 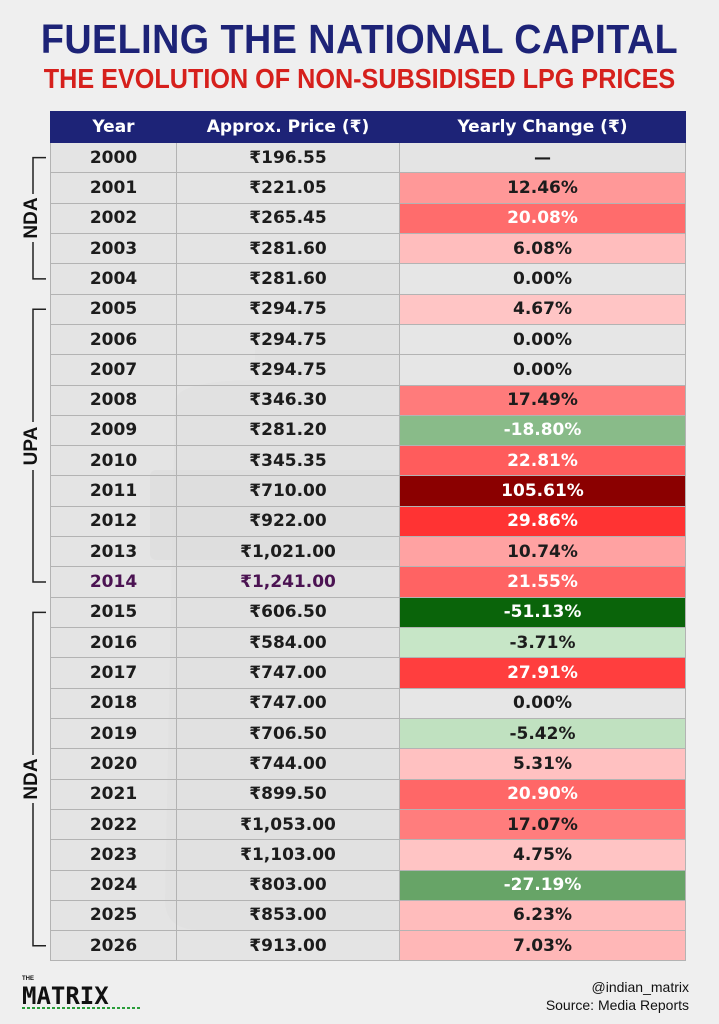 I want to click on table-row: 2005 ₹294.75 4.67%, so click(x=368, y=309).